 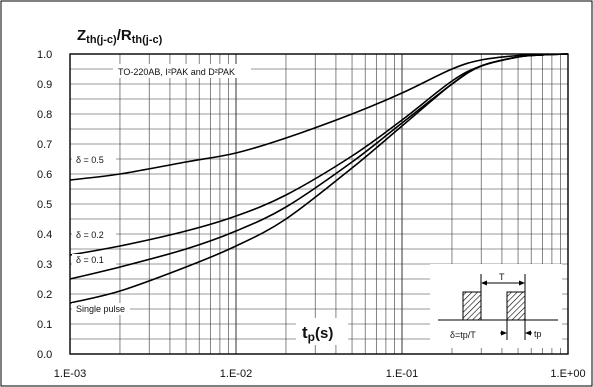 I want to click on y-tick-label: 0.8, so click(x=44, y=115).